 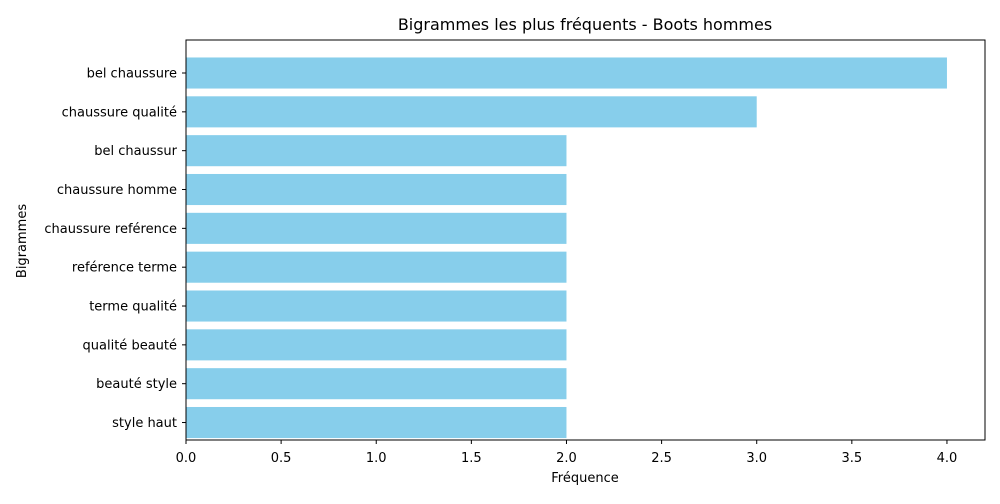 I want to click on y-tick-label: chaussure qualité, so click(x=119, y=112).